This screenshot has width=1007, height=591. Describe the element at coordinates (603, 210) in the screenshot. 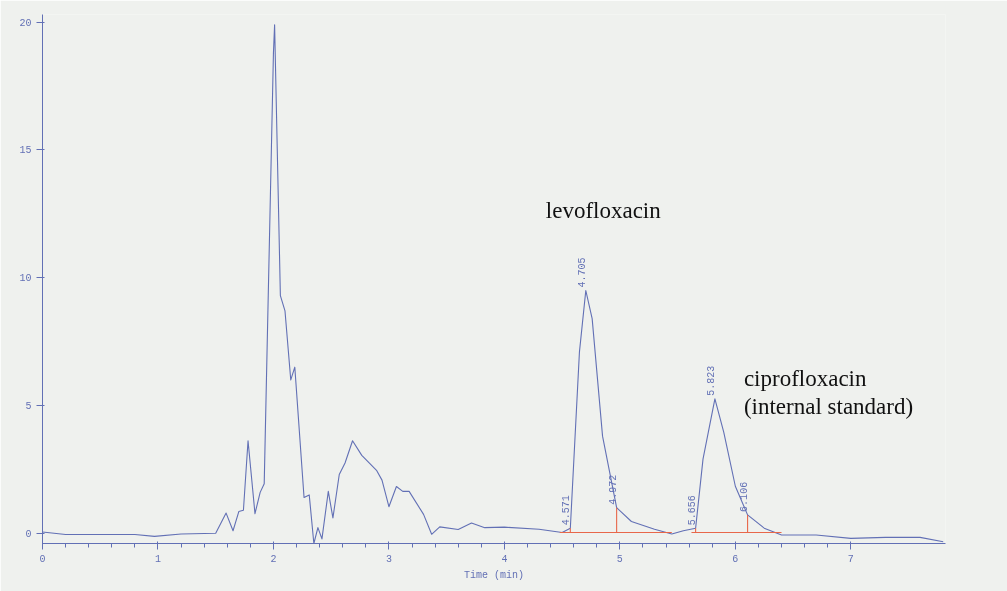

I see `annotation: levofloxacin` at that location.